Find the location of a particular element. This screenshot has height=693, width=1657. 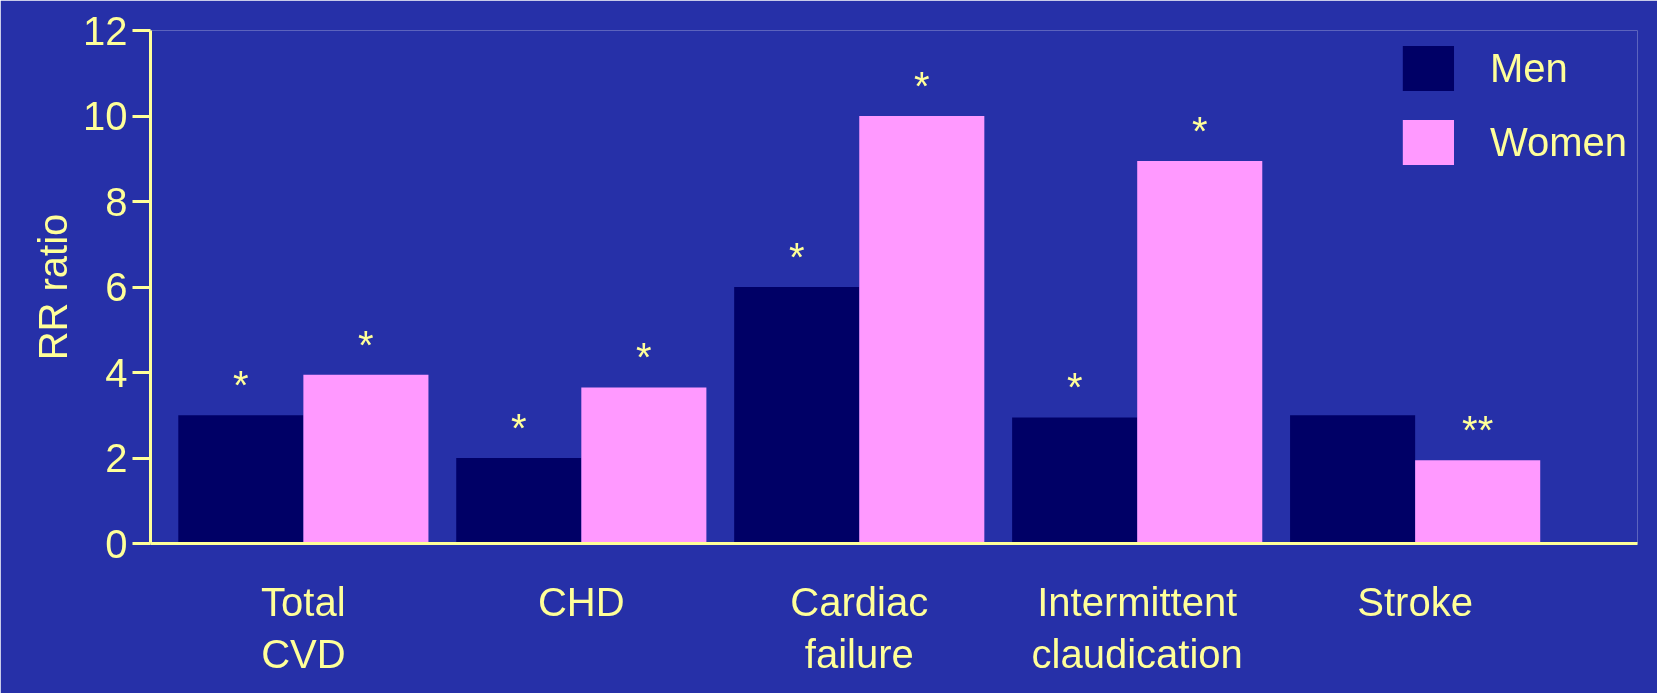

y-tick-label: 8 is located at coordinates (116, 201).